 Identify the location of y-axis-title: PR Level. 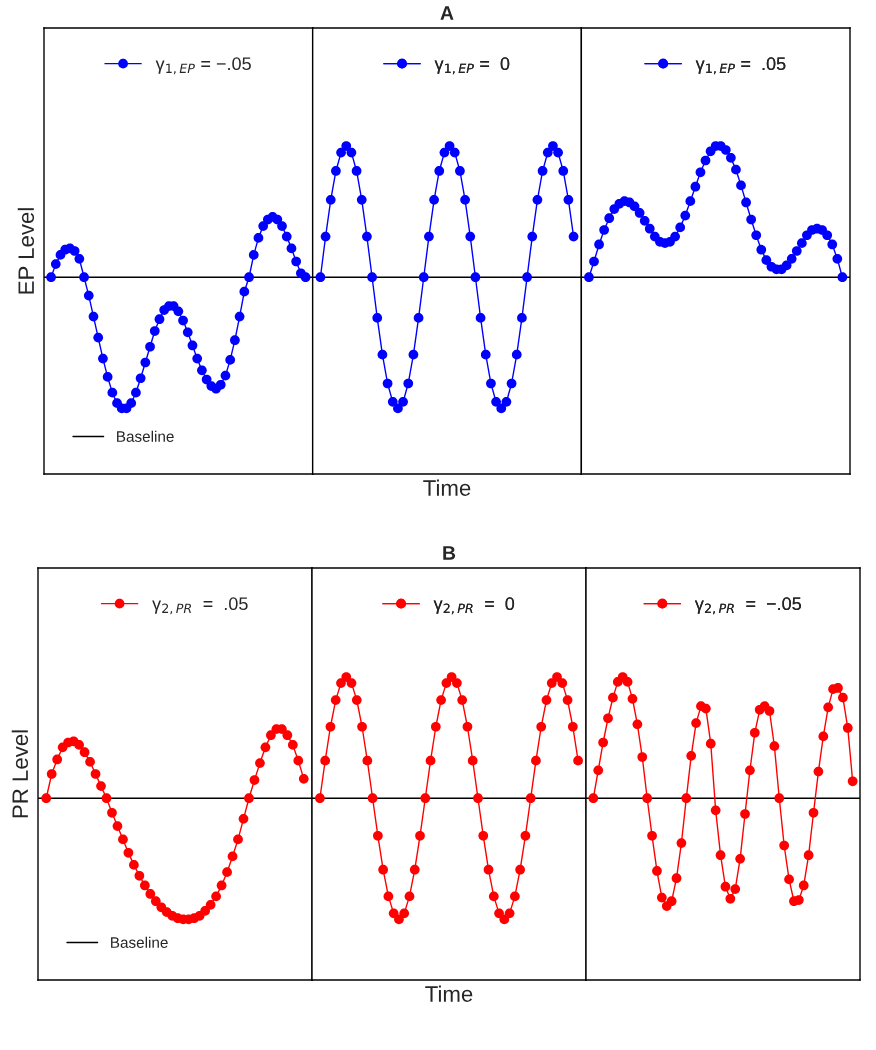
(20, 774).